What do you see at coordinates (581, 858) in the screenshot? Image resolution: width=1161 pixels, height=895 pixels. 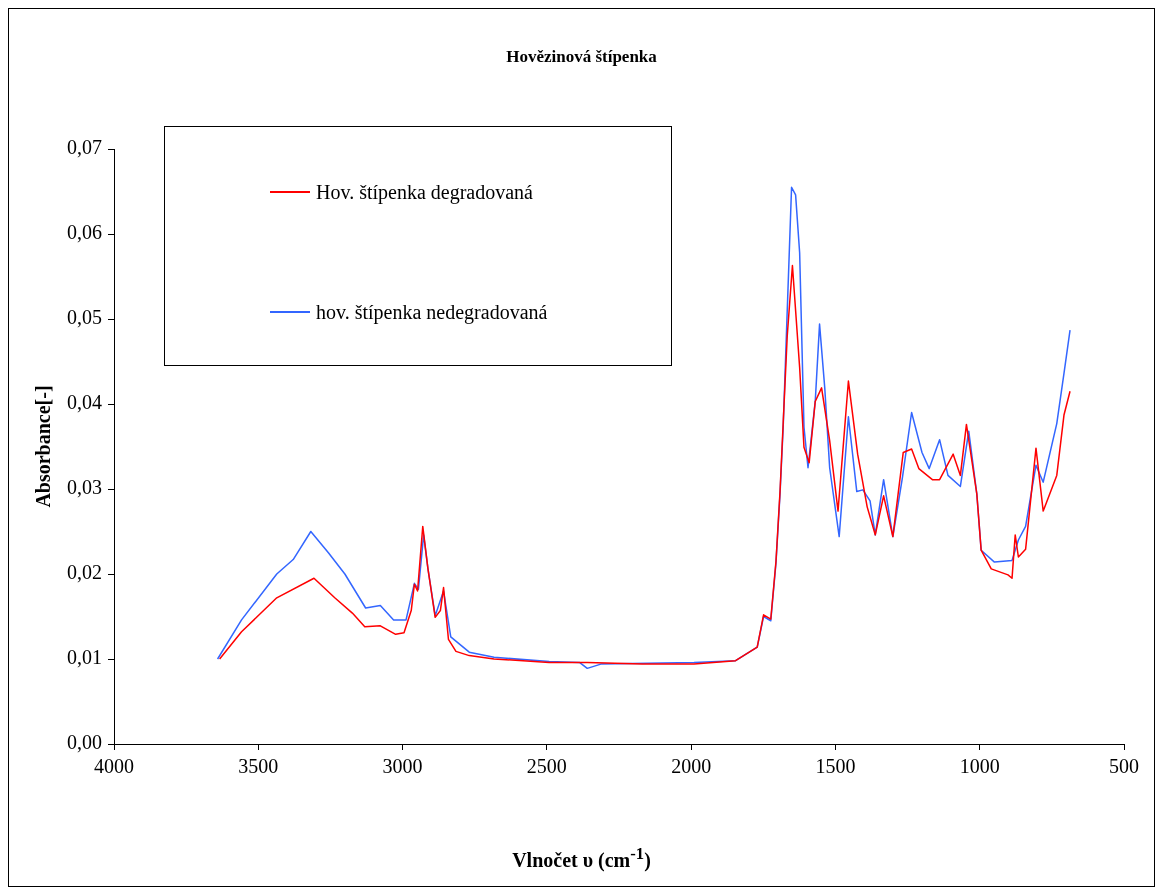 I see `x-axis-title: Vlnočet υ (cm$^{-1}$)` at bounding box center [581, 858].